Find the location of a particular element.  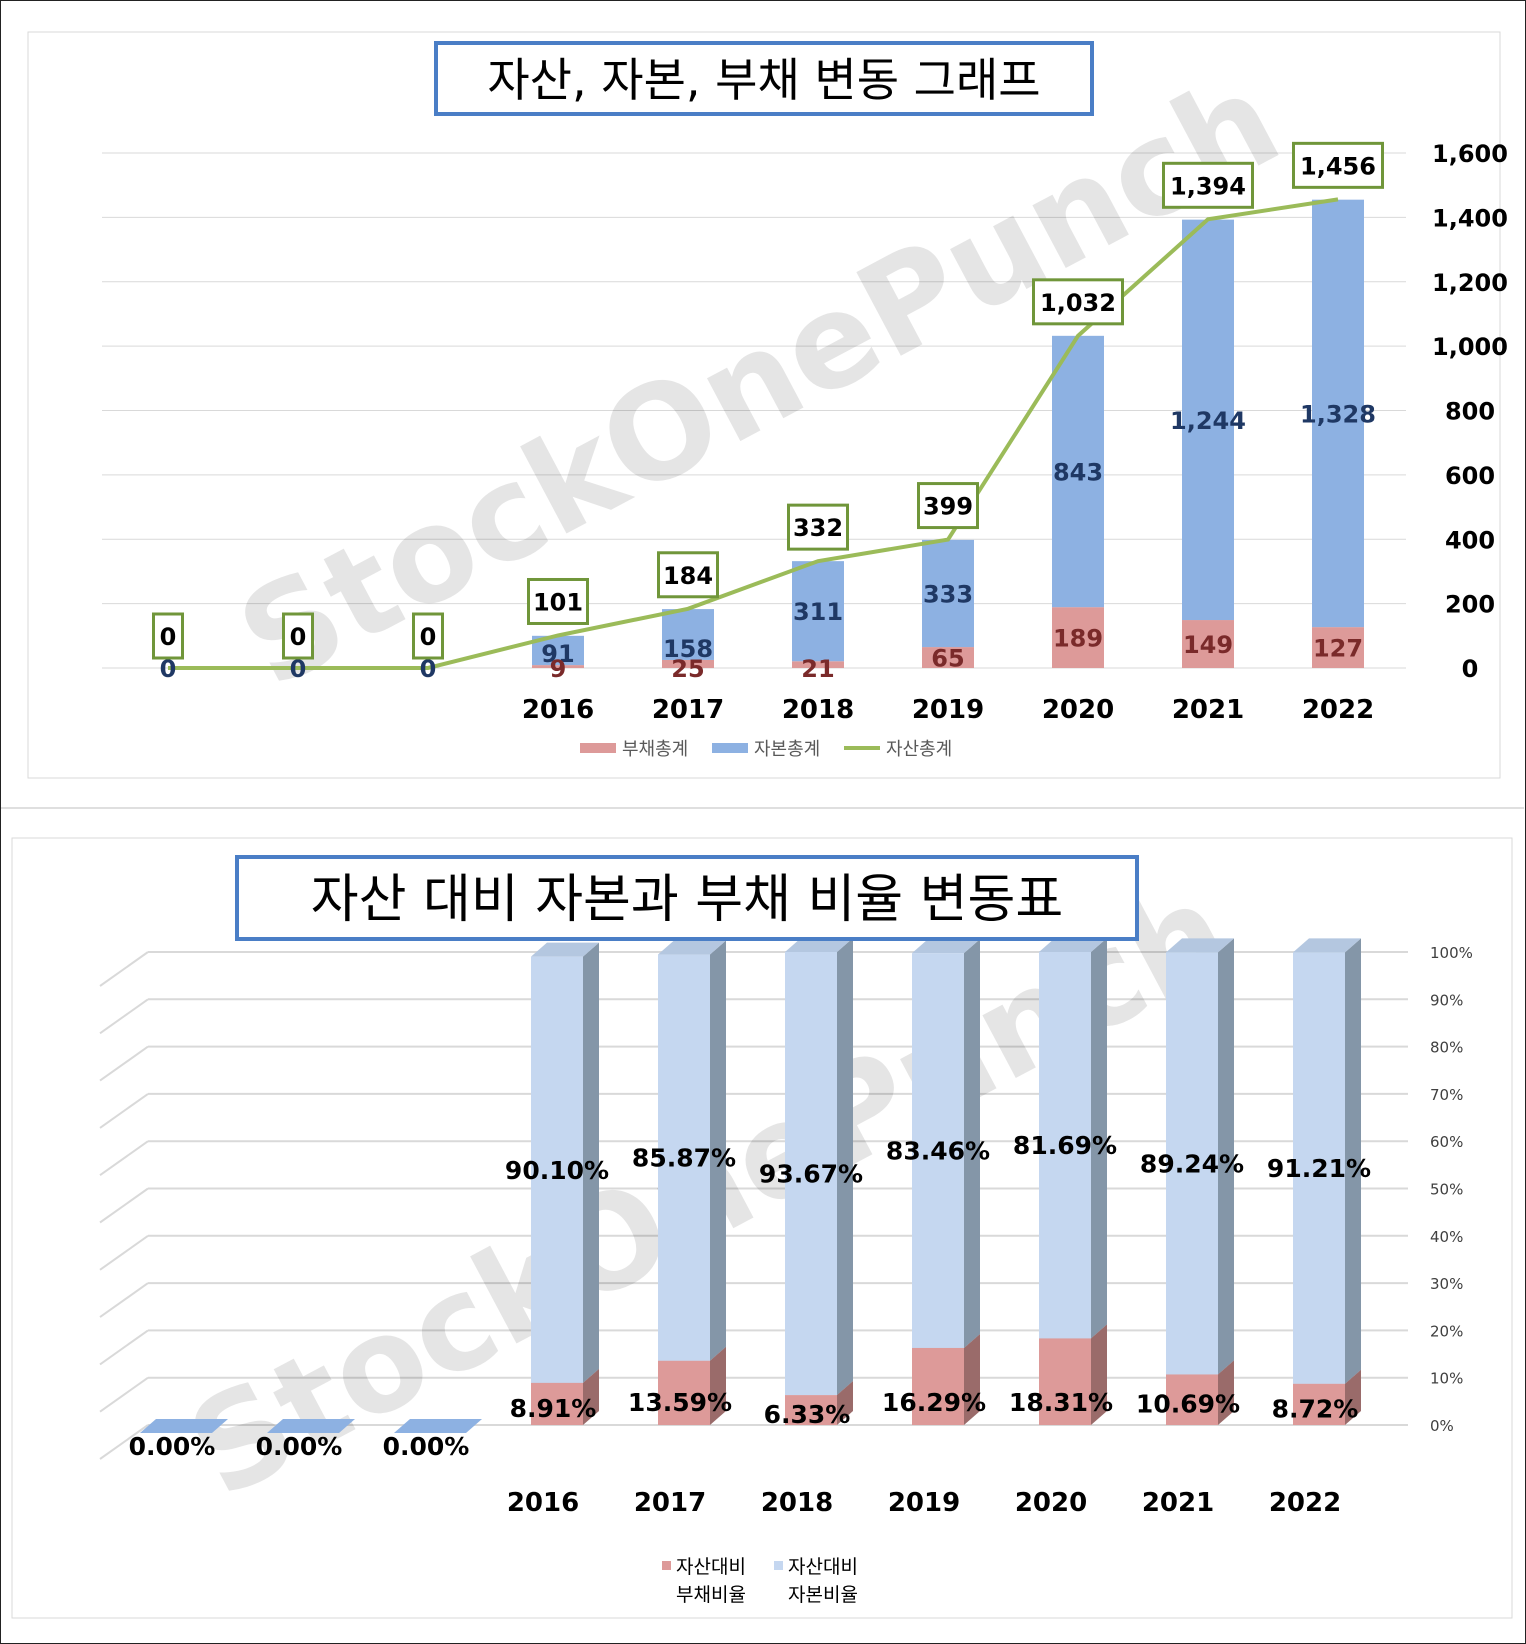

y-tick-label: 90% is located at coordinates (1446, 1000).